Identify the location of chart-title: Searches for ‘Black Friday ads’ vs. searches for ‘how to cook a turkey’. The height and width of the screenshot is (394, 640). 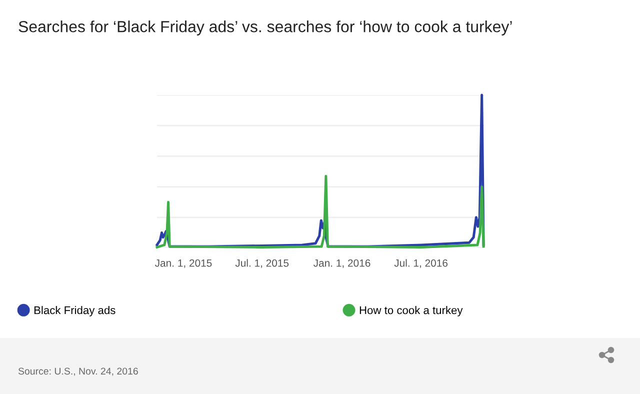
(265, 28).